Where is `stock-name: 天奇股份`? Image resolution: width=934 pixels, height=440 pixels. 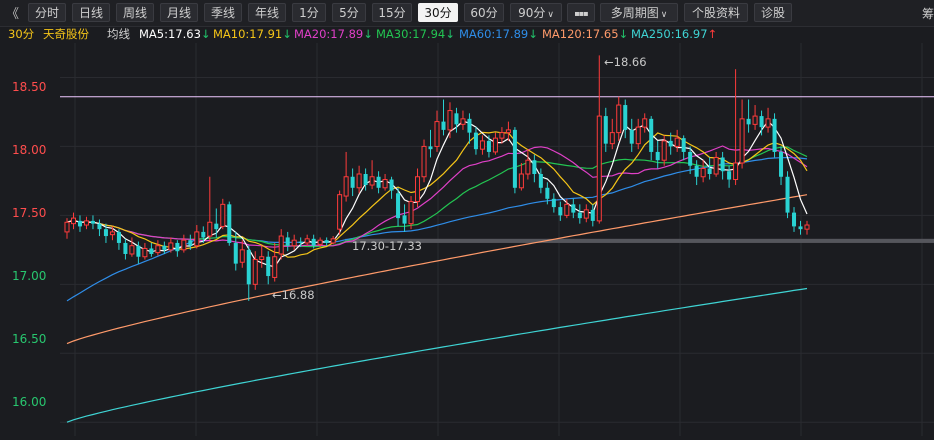
stock-name: 天奇股份 is located at coordinates (66, 34).